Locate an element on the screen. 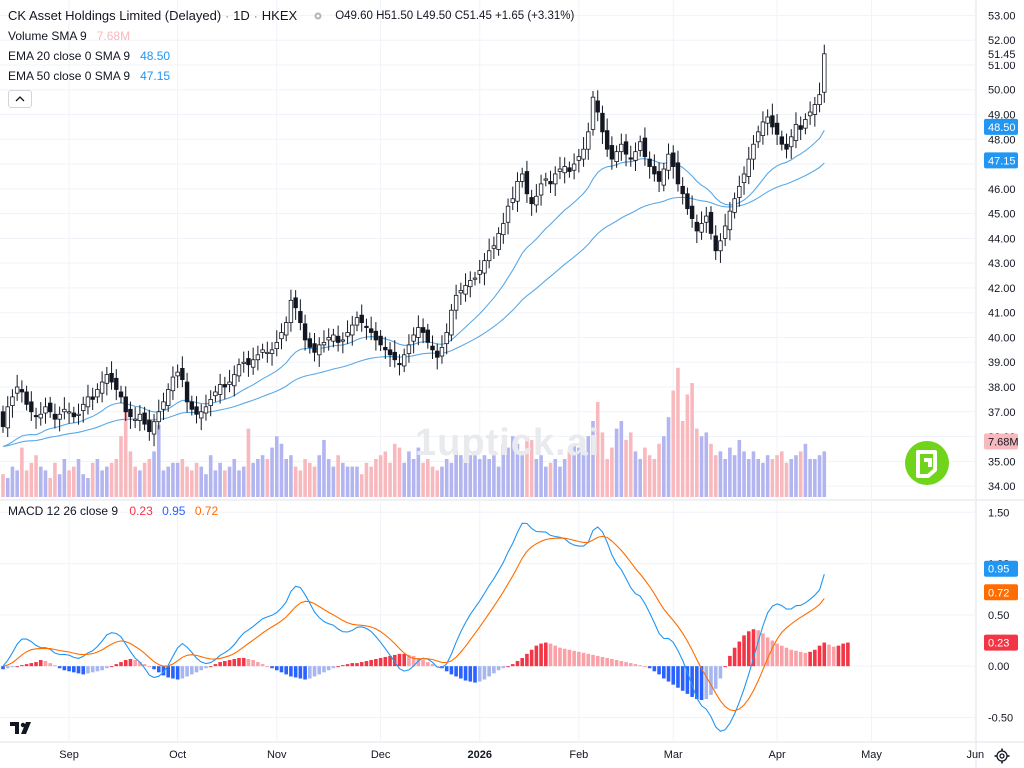  ema50-legend: EMA 50 close 0 SMA 9 47.15 is located at coordinates (89, 76).